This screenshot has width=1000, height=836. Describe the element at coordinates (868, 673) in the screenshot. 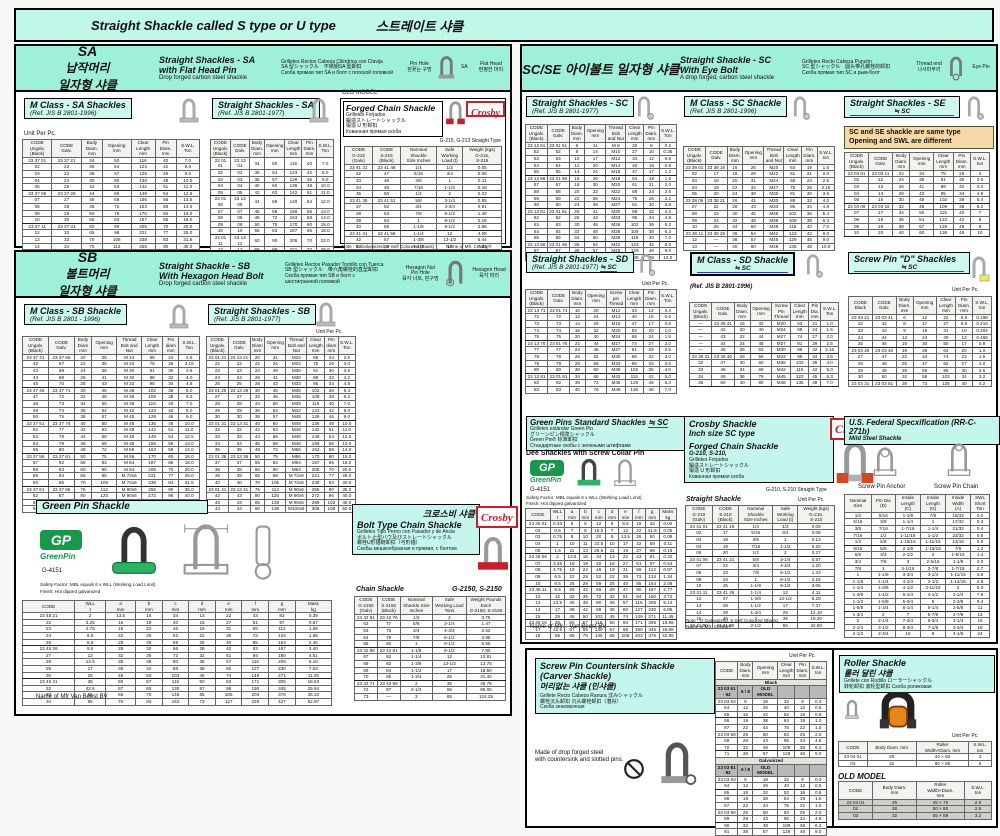

I see `roller-title-ko: 롤러 달린 샤클` at that location.